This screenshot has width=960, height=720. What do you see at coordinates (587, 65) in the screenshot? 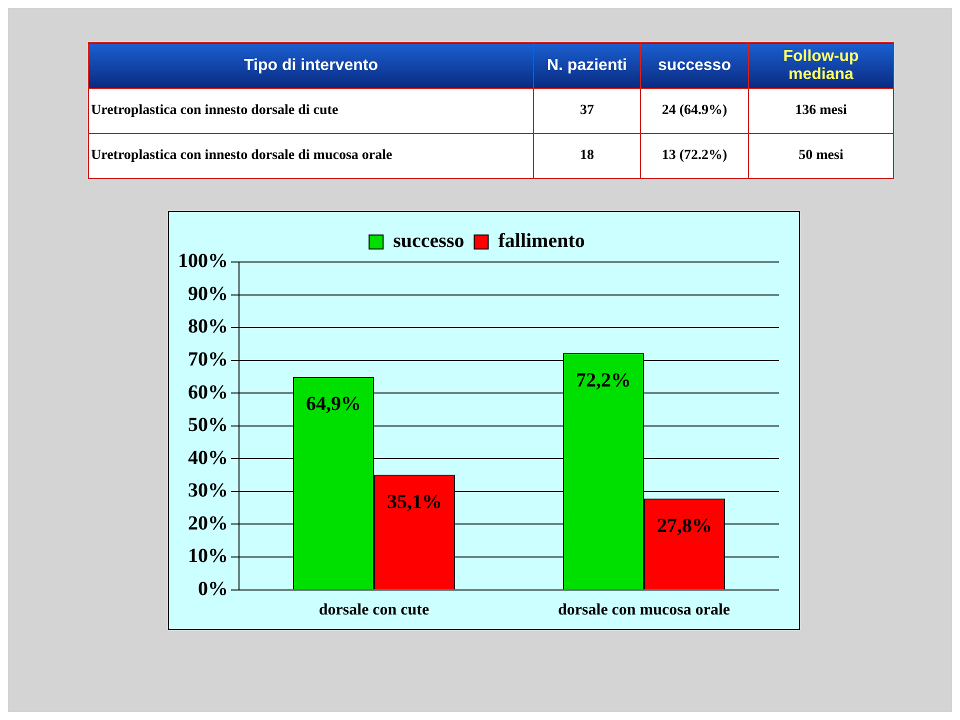
I see `text: N. pazienti` at bounding box center [587, 65].